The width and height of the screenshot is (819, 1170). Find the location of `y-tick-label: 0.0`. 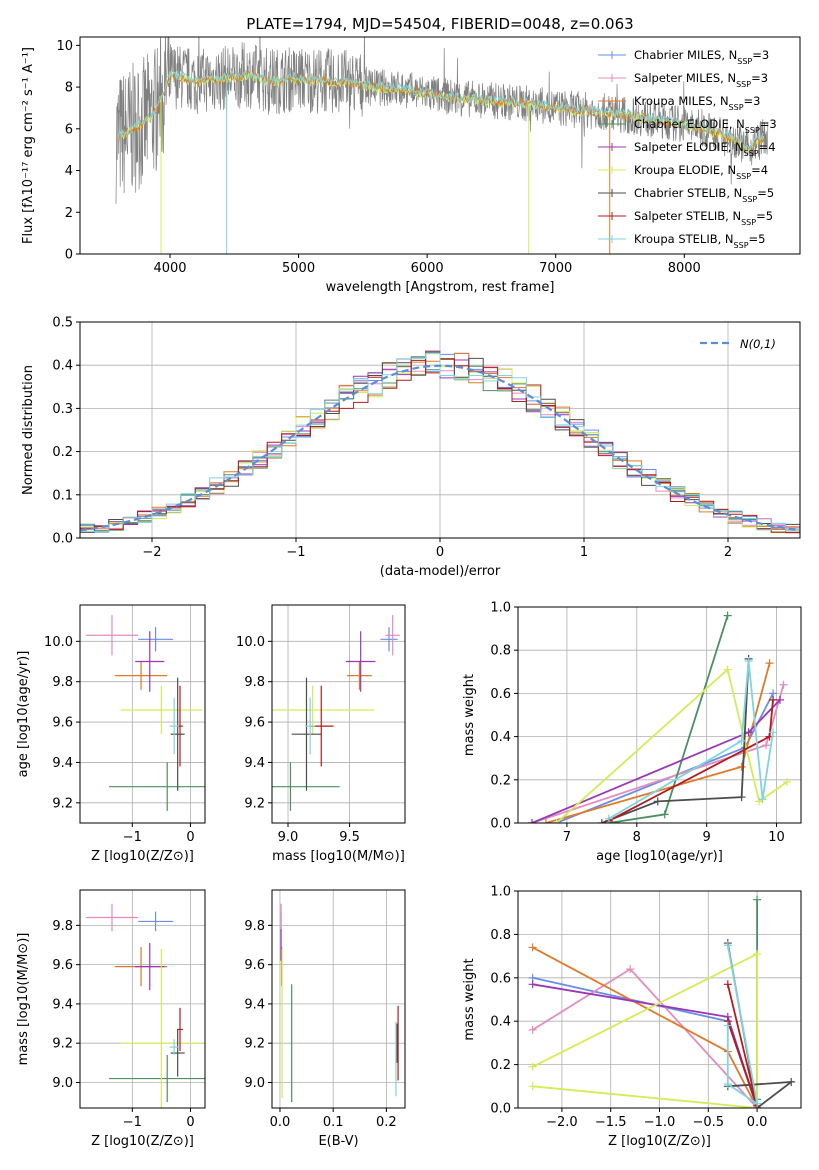

y-tick-label: 0.0 is located at coordinates (62, 539).